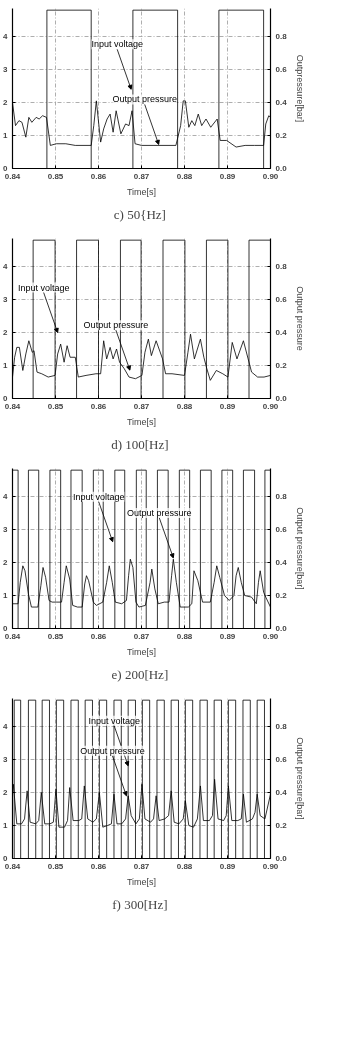 The width and height of the screenshot is (343, 1037). What do you see at coordinates (299, 88) in the screenshot?
I see `y2-axis-title: Outpressure[bar]` at bounding box center [299, 88].